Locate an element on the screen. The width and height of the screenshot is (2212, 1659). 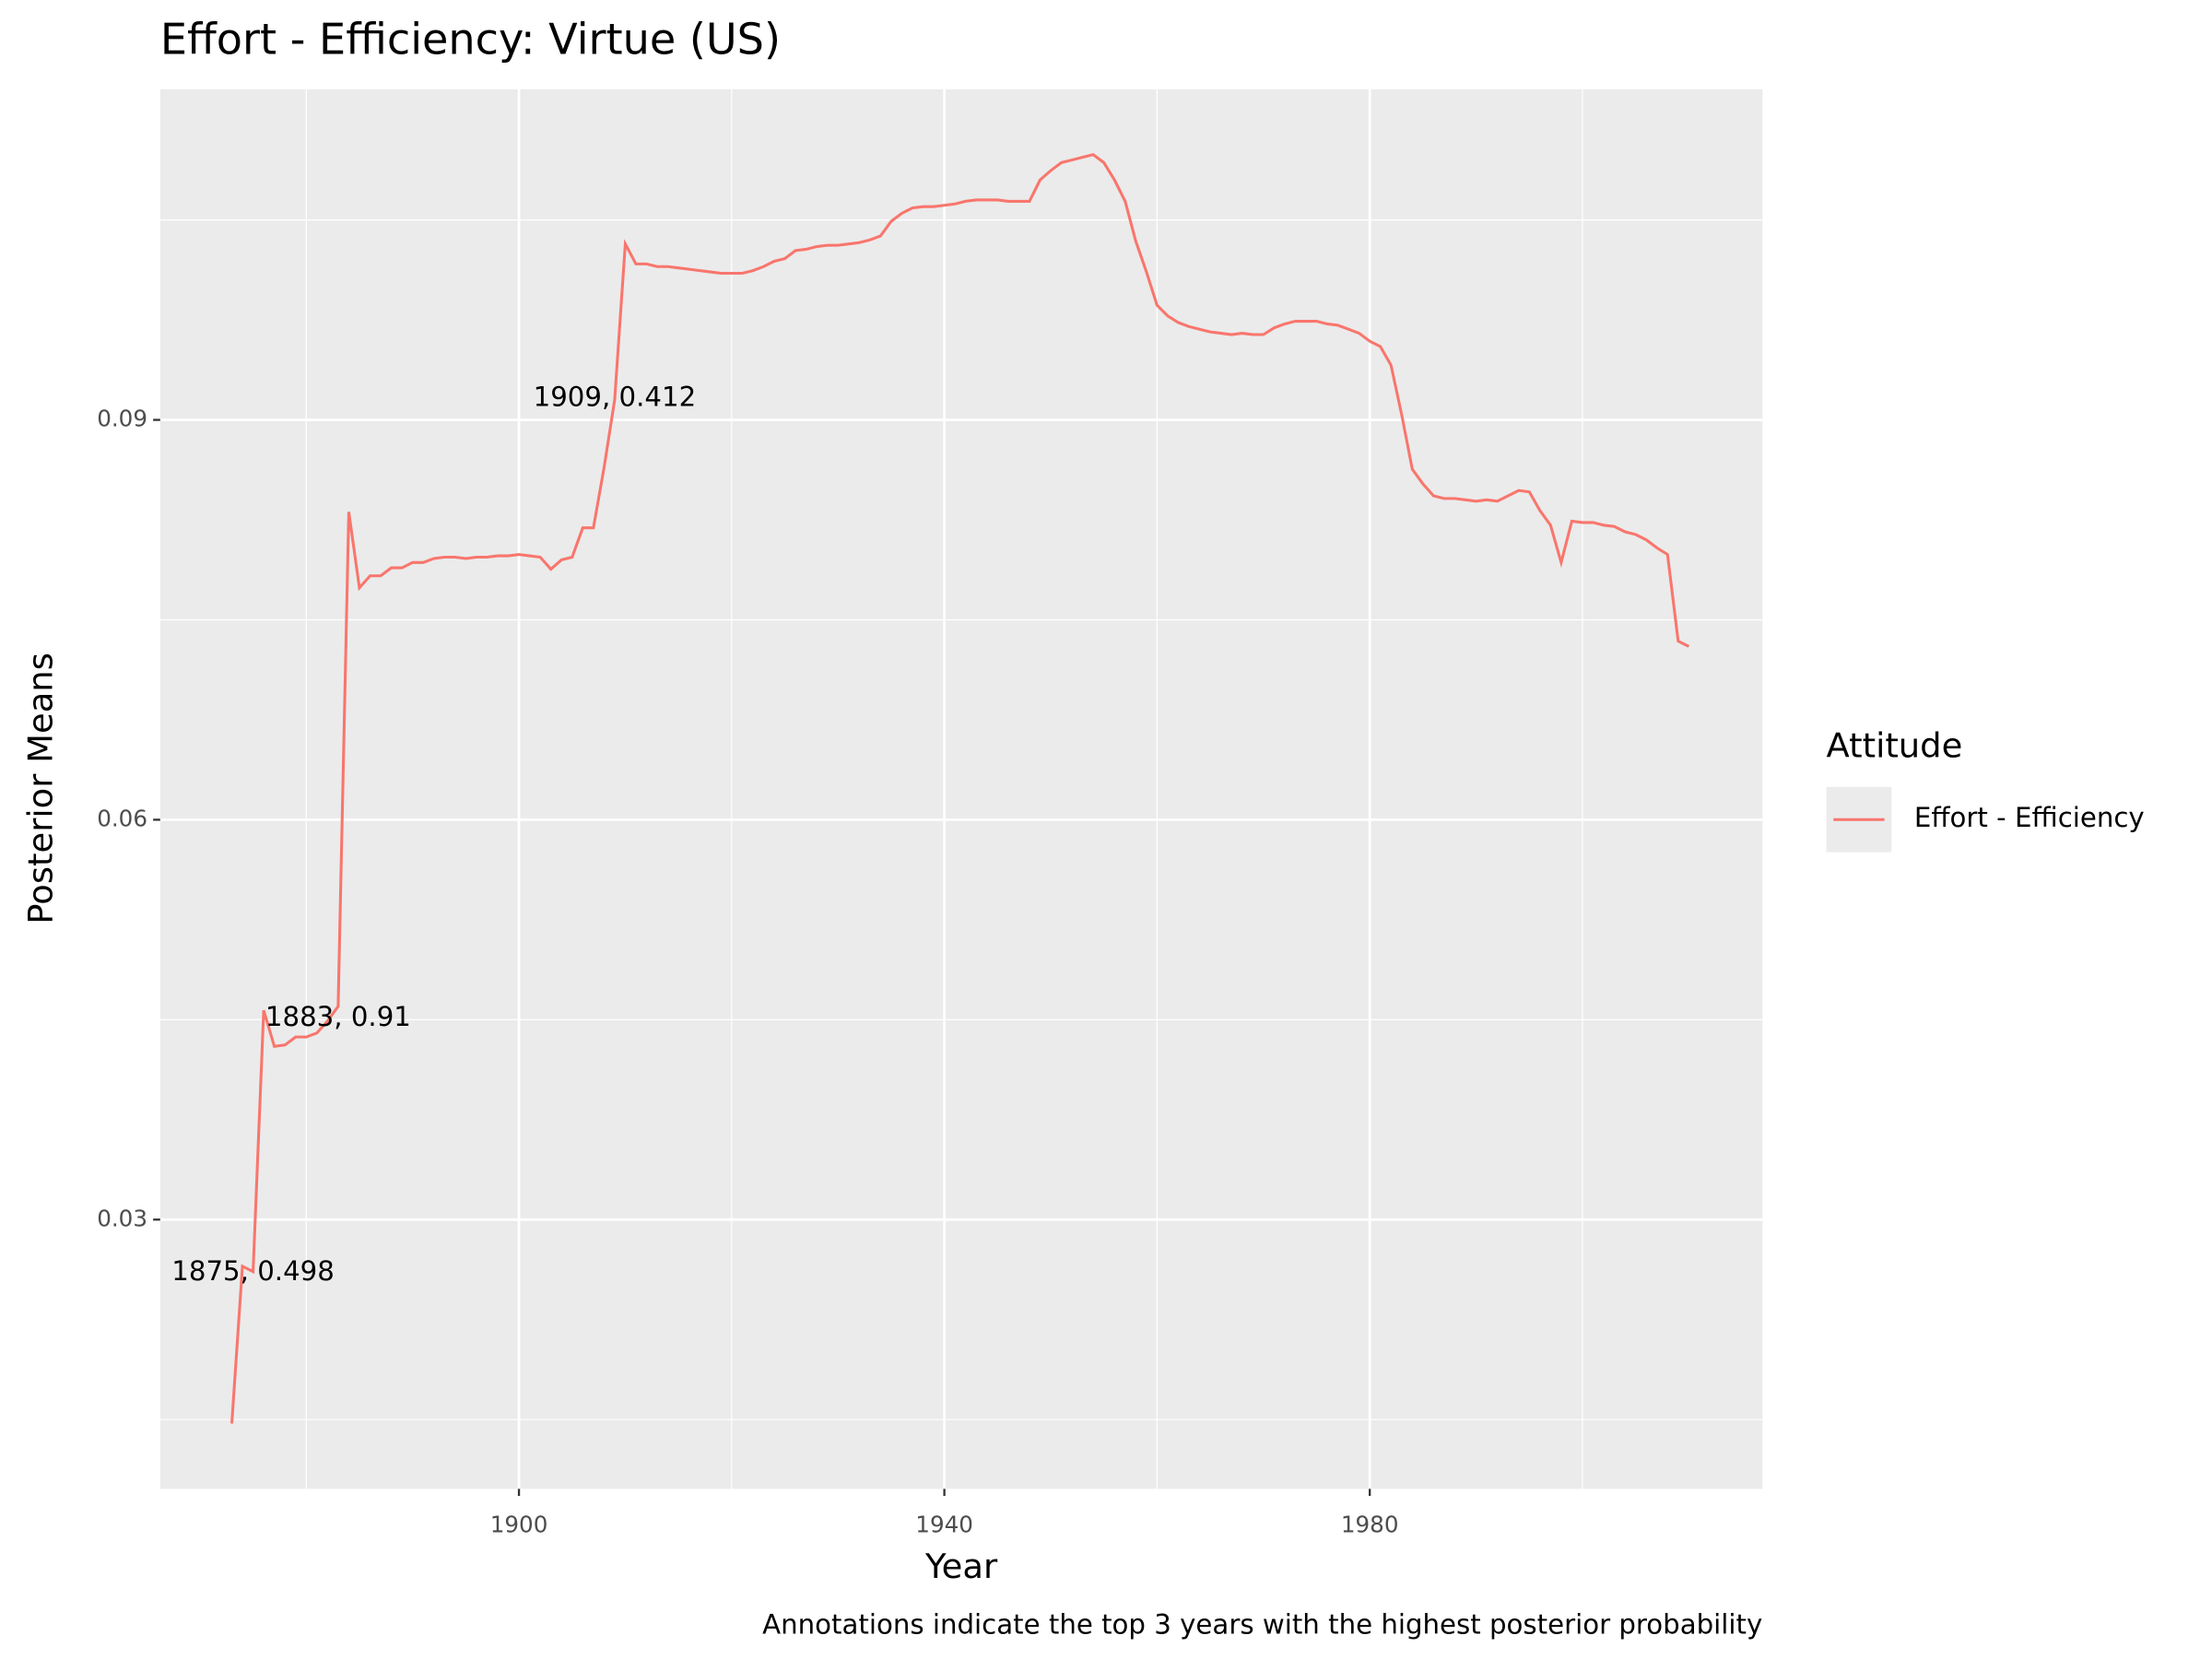
annotation: 1909, 0.412 is located at coordinates (615, 396).